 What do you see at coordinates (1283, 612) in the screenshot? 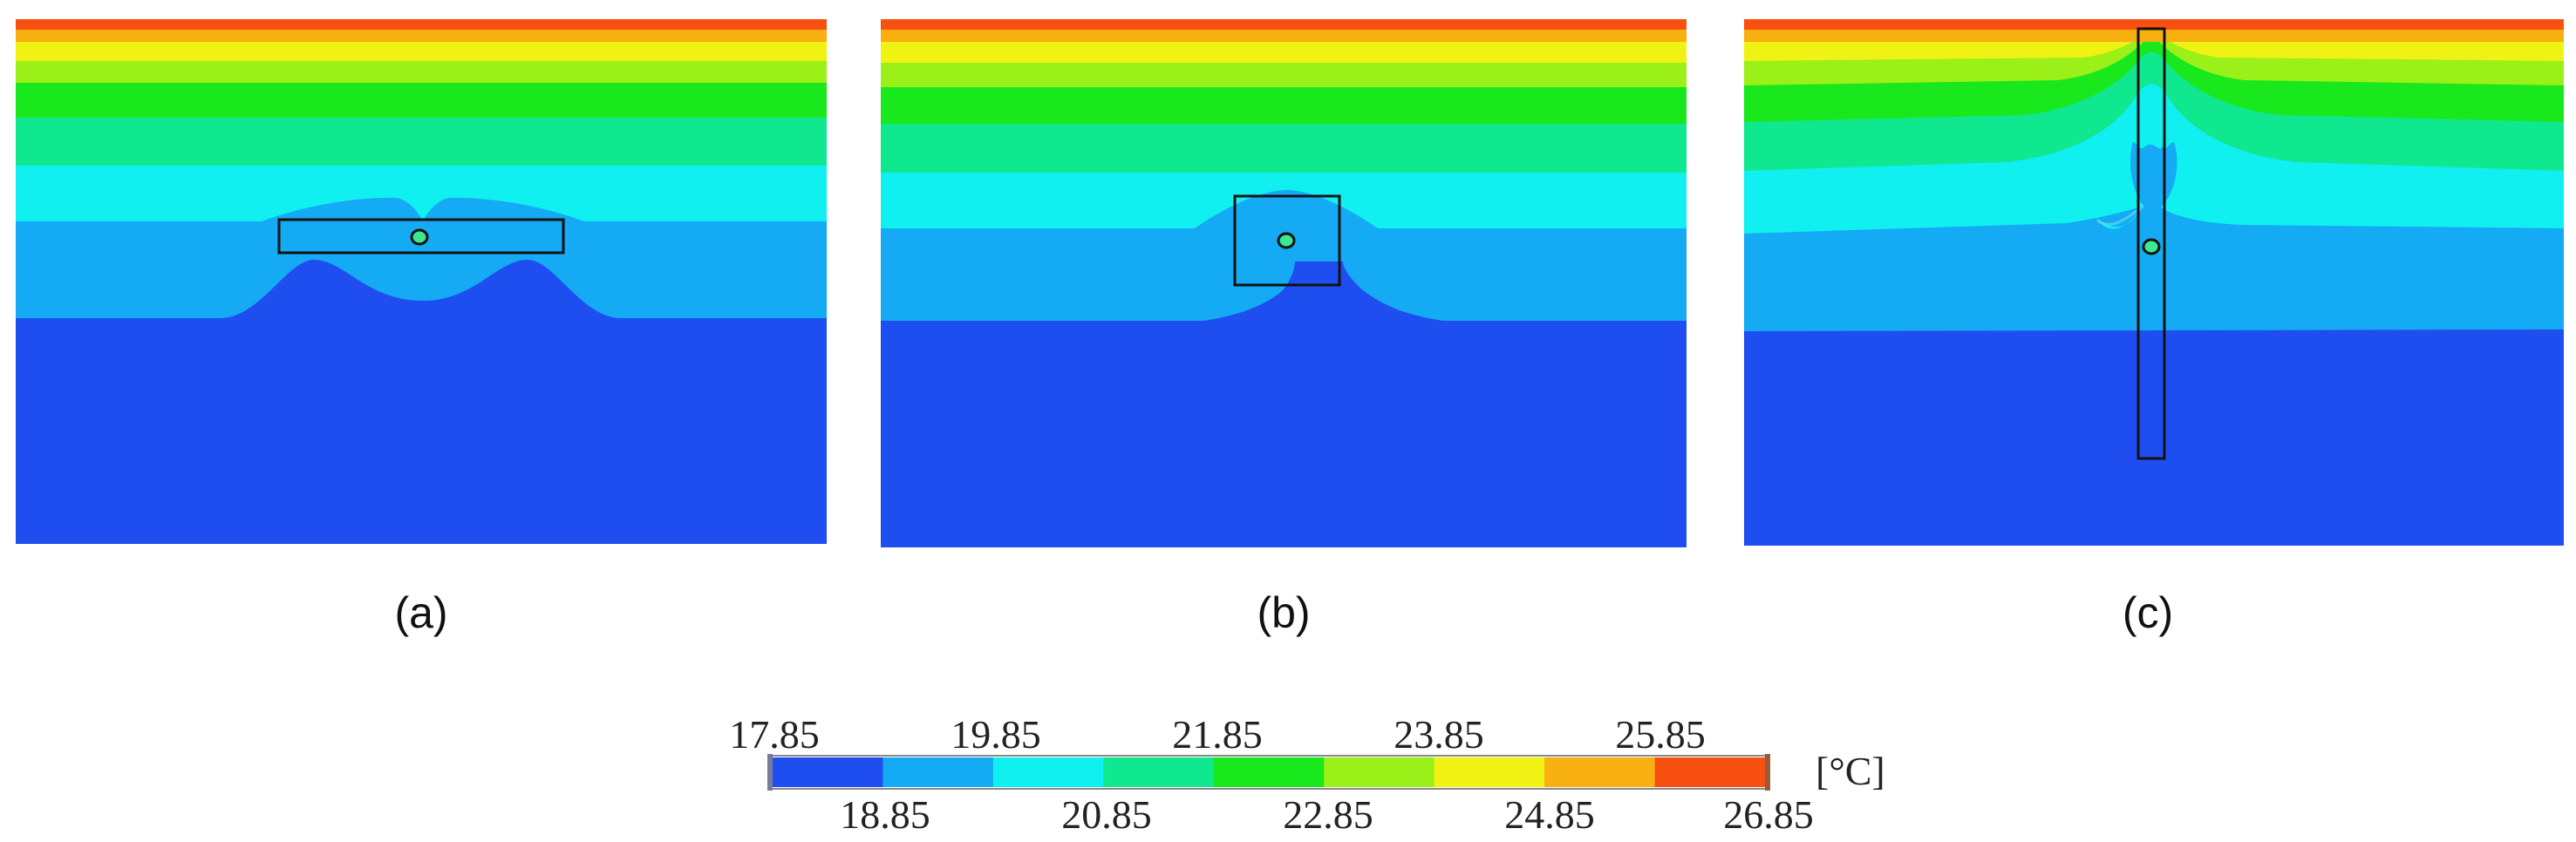
I see `panel-label-b: (b)` at bounding box center [1283, 612].